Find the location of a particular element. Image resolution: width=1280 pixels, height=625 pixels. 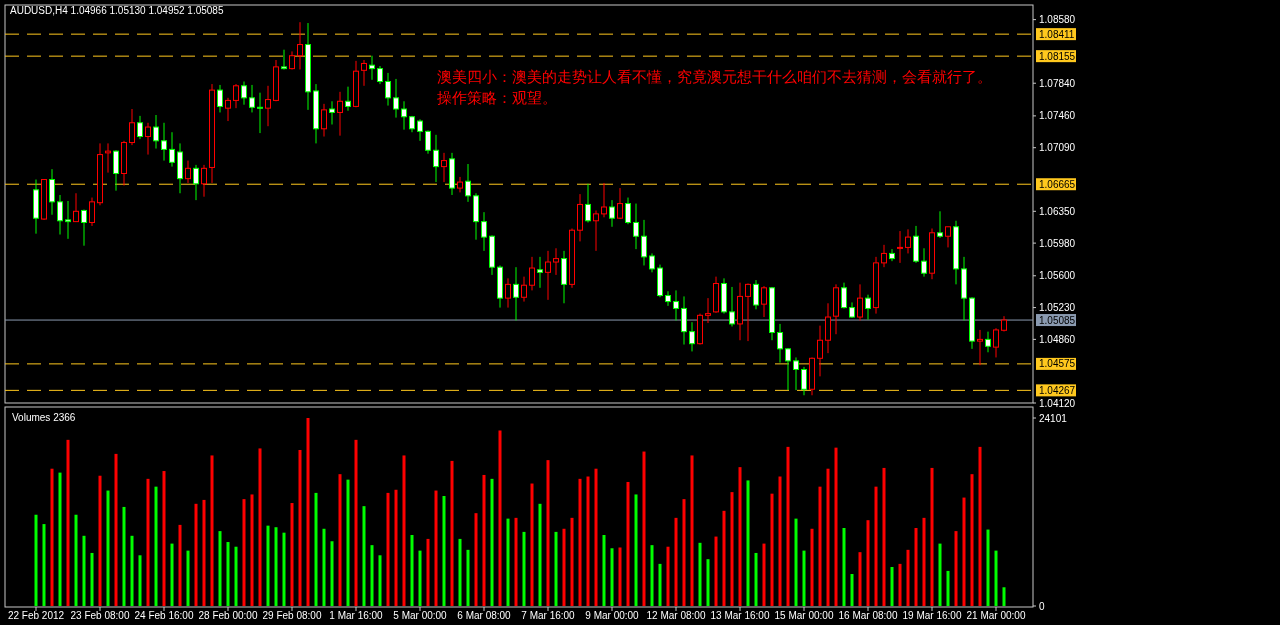

y-tick-label: 1.07090 is located at coordinates (1057, 148).